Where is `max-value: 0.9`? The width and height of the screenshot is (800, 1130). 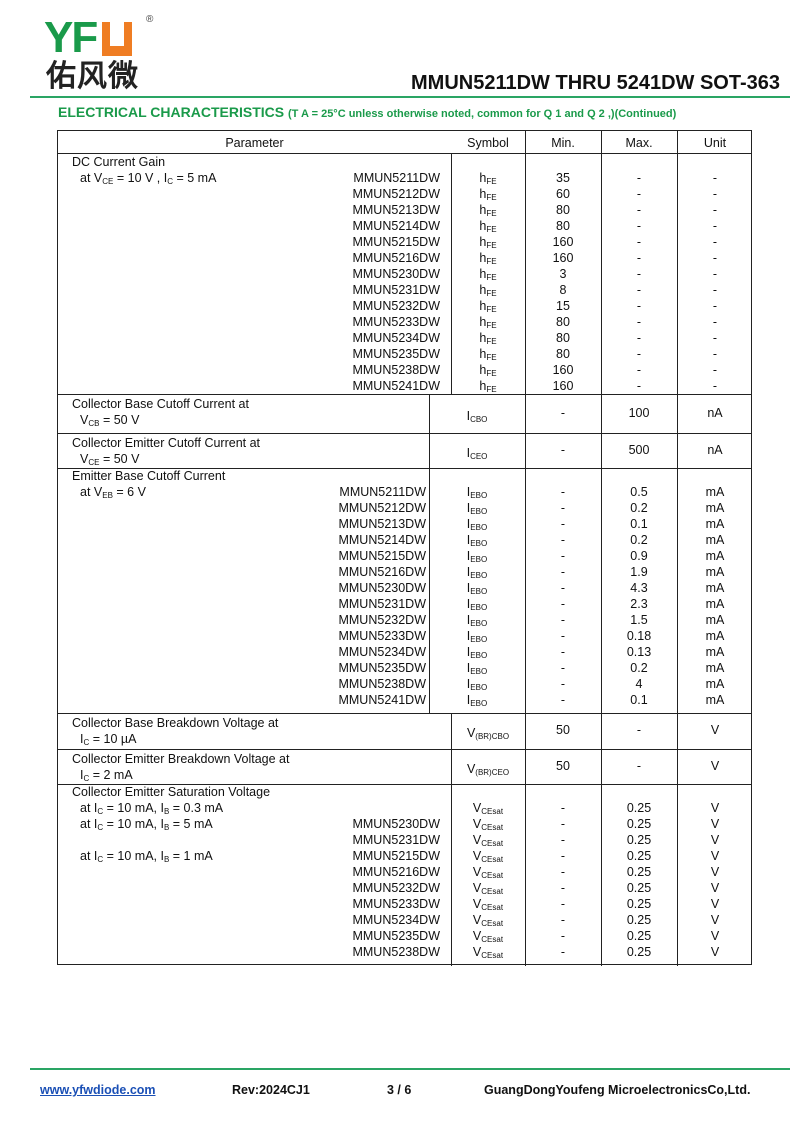 max-value: 0.9 is located at coordinates (639, 556).